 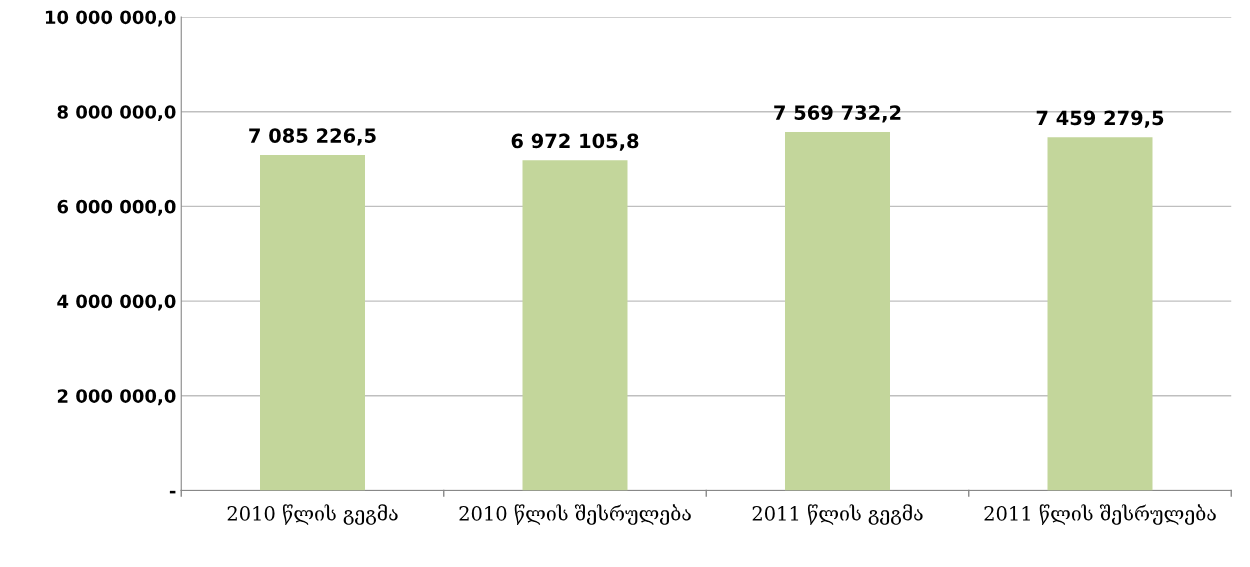 What do you see at coordinates (1100, 514) in the screenshot?
I see `x-tick-label: 2011 წლის შესრულება` at bounding box center [1100, 514].